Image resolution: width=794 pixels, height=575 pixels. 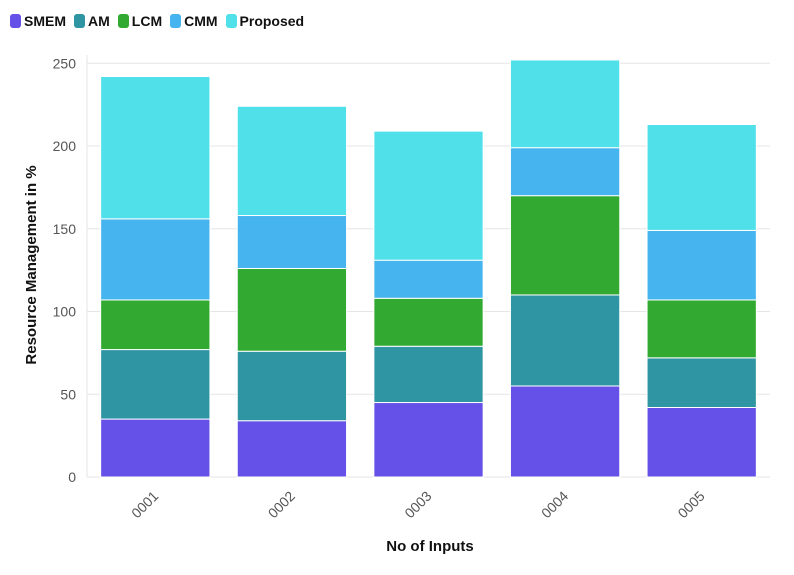 I want to click on legend: SMEM AM LCM CMM Proposed, so click(x=157, y=21).